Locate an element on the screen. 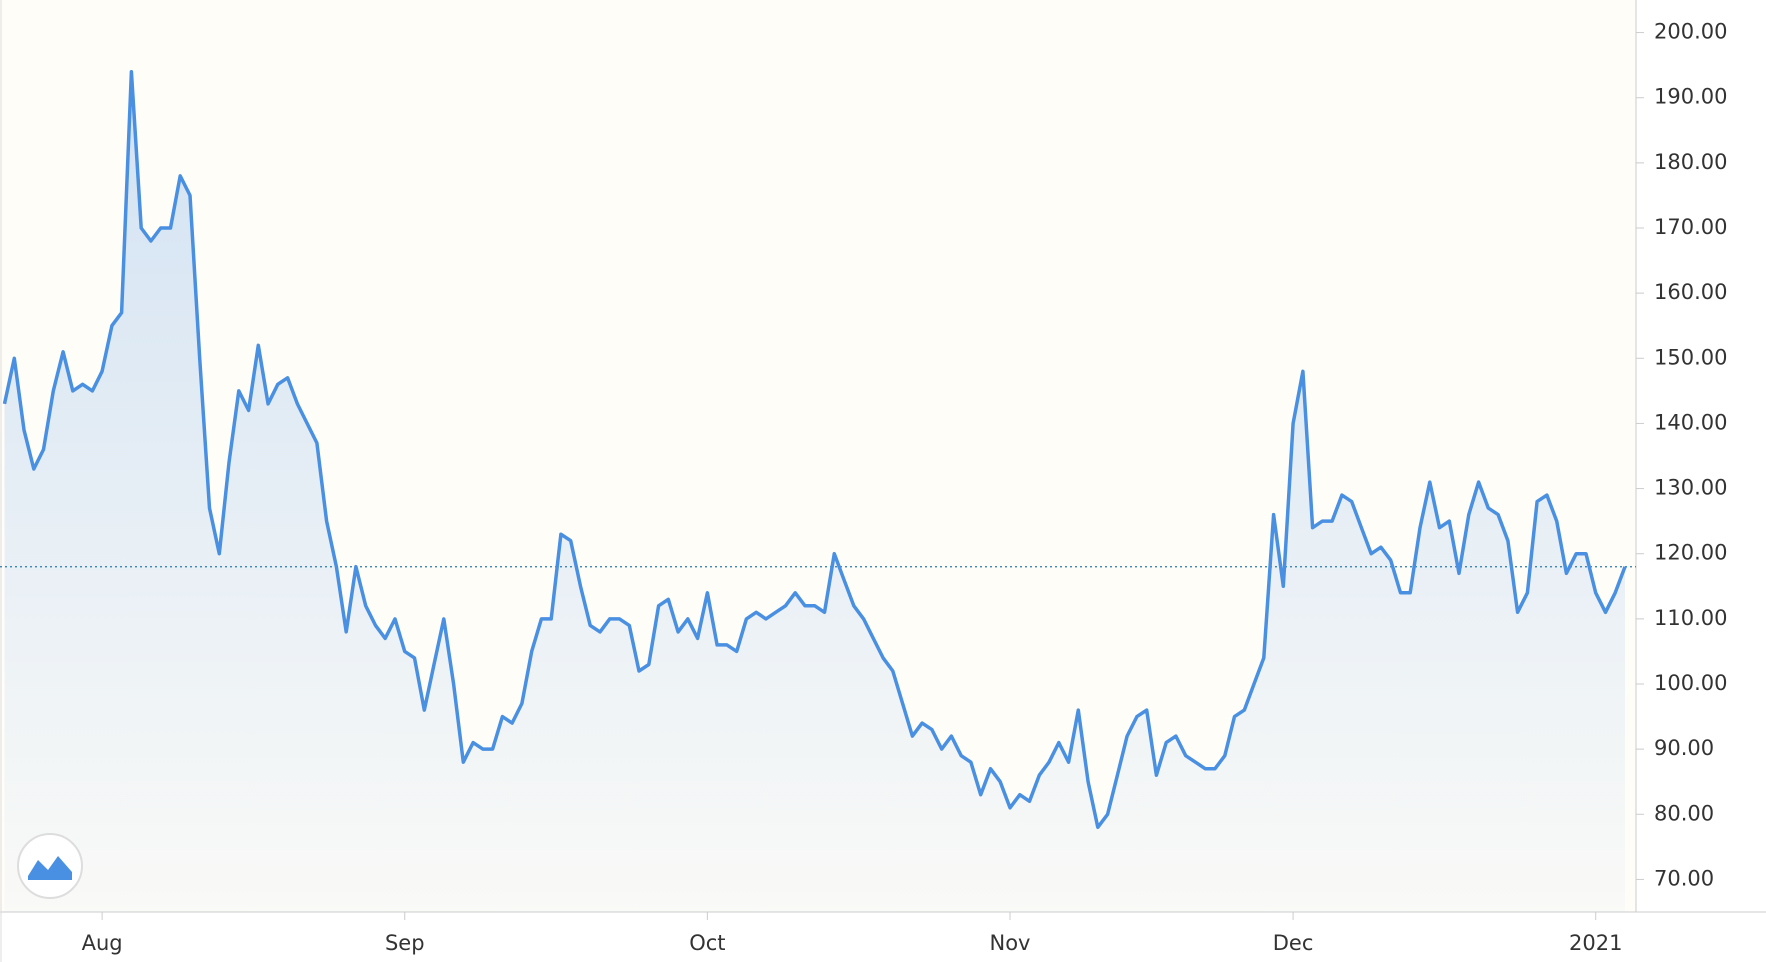  y-tick-label: 100.00 is located at coordinates (1690, 683).